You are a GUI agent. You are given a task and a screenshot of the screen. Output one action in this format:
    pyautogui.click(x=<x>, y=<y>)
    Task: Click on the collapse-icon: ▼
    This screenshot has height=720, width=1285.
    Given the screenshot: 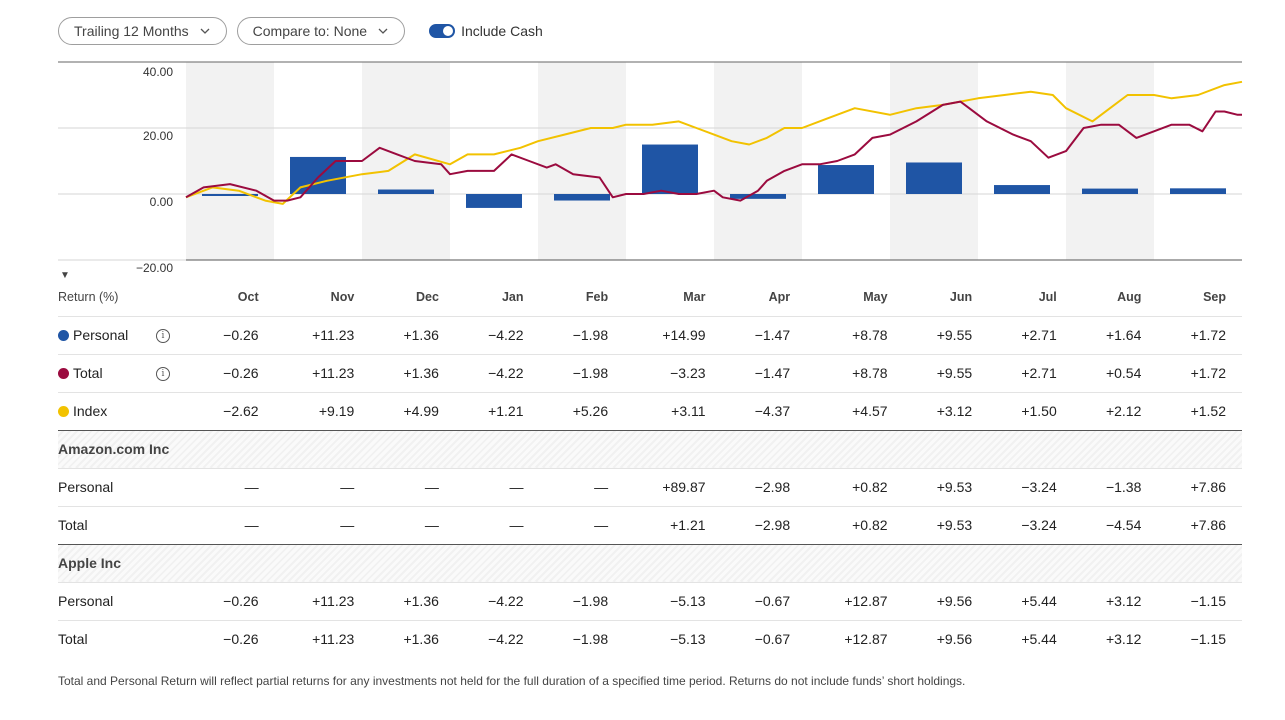 What is the action you would take?
    pyautogui.click(x=65, y=275)
    